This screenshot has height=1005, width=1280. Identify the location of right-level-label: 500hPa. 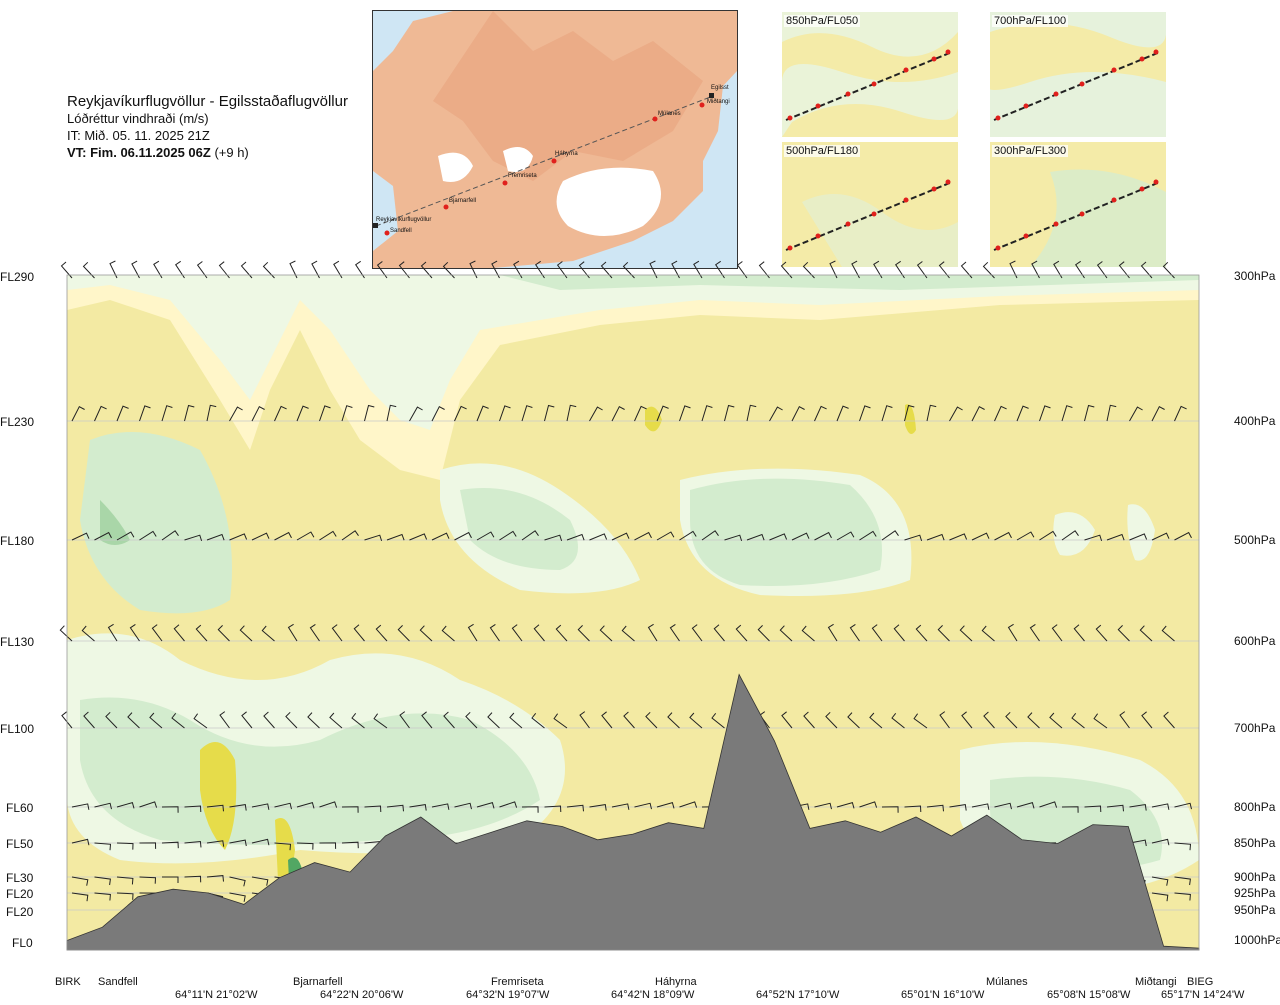
(1255, 540).